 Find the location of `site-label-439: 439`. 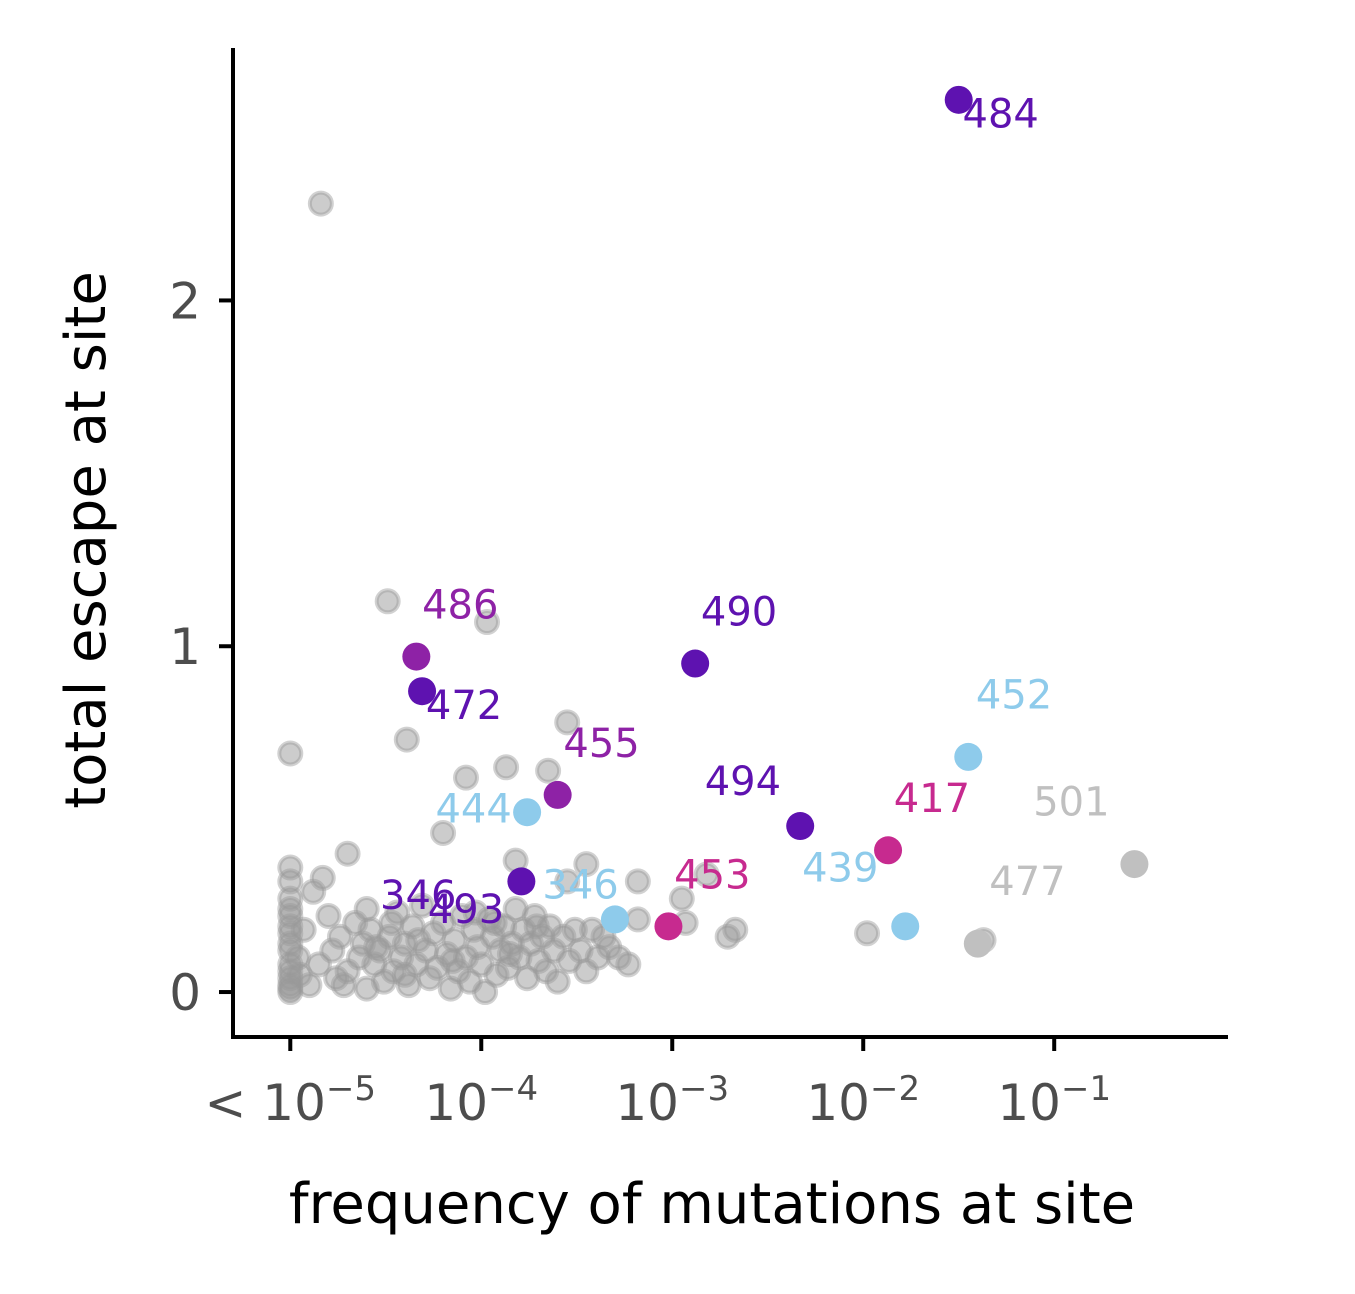

site-label-439: 439 is located at coordinates (840, 868).